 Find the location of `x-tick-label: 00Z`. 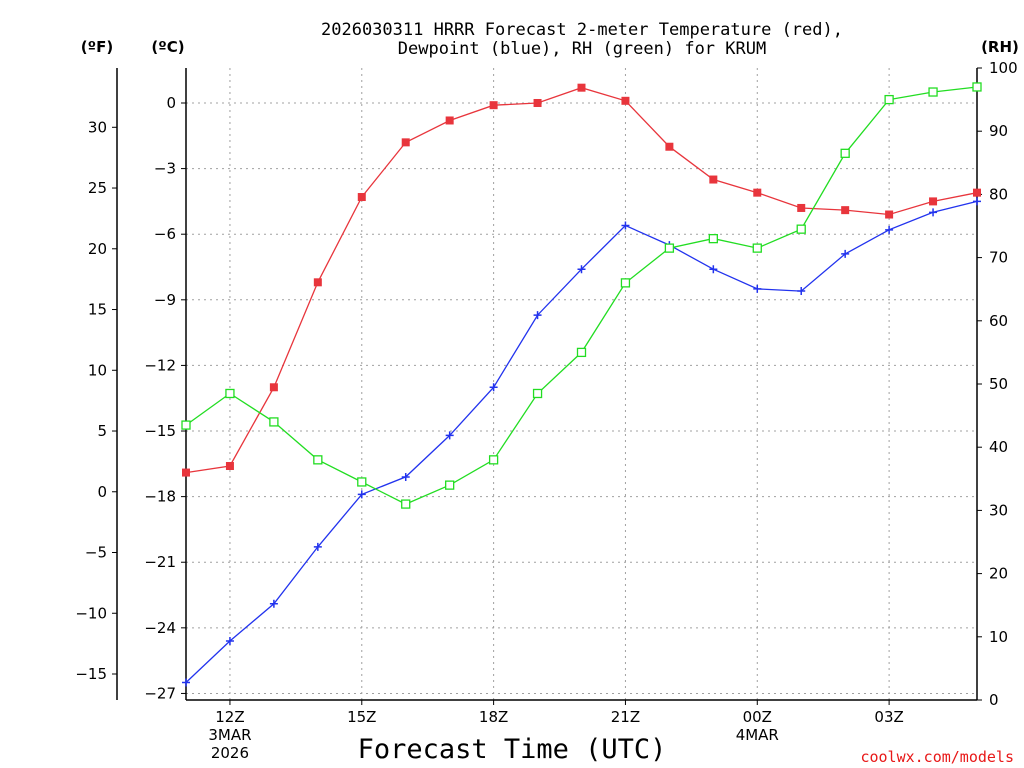

x-tick-label: 00Z is located at coordinates (757, 717).